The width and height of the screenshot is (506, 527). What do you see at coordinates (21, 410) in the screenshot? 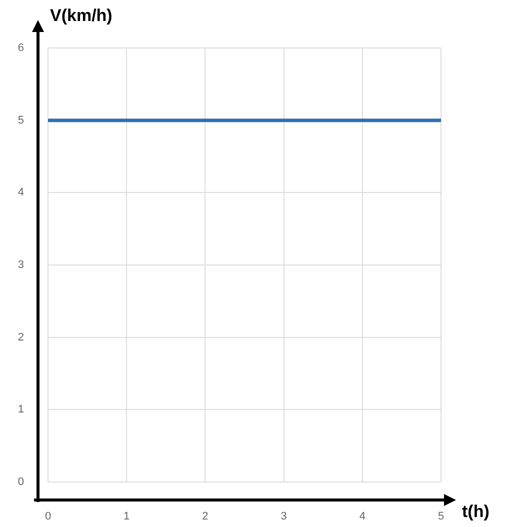
I see `y-tick-label: 1` at bounding box center [21, 410].